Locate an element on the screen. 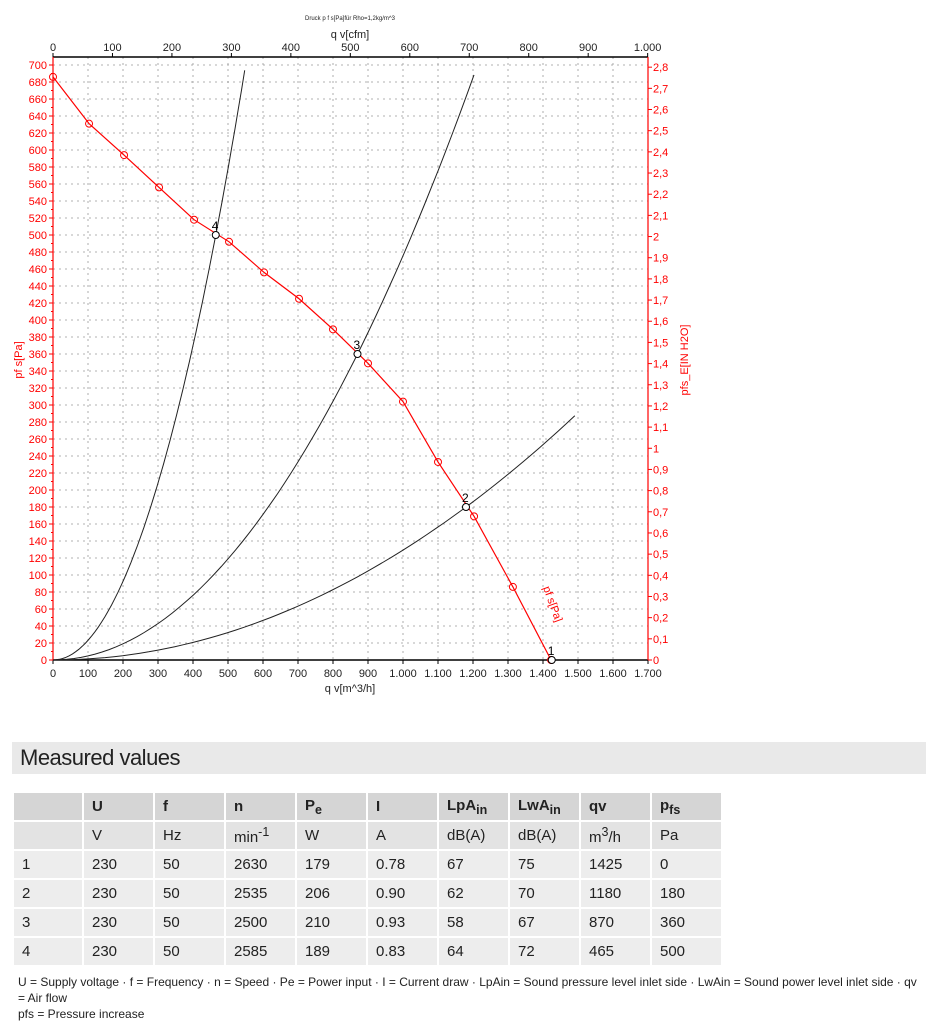 The width and height of the screenshot is (926, 1024). table-cell: 180 is located at coordinates (686, 893).